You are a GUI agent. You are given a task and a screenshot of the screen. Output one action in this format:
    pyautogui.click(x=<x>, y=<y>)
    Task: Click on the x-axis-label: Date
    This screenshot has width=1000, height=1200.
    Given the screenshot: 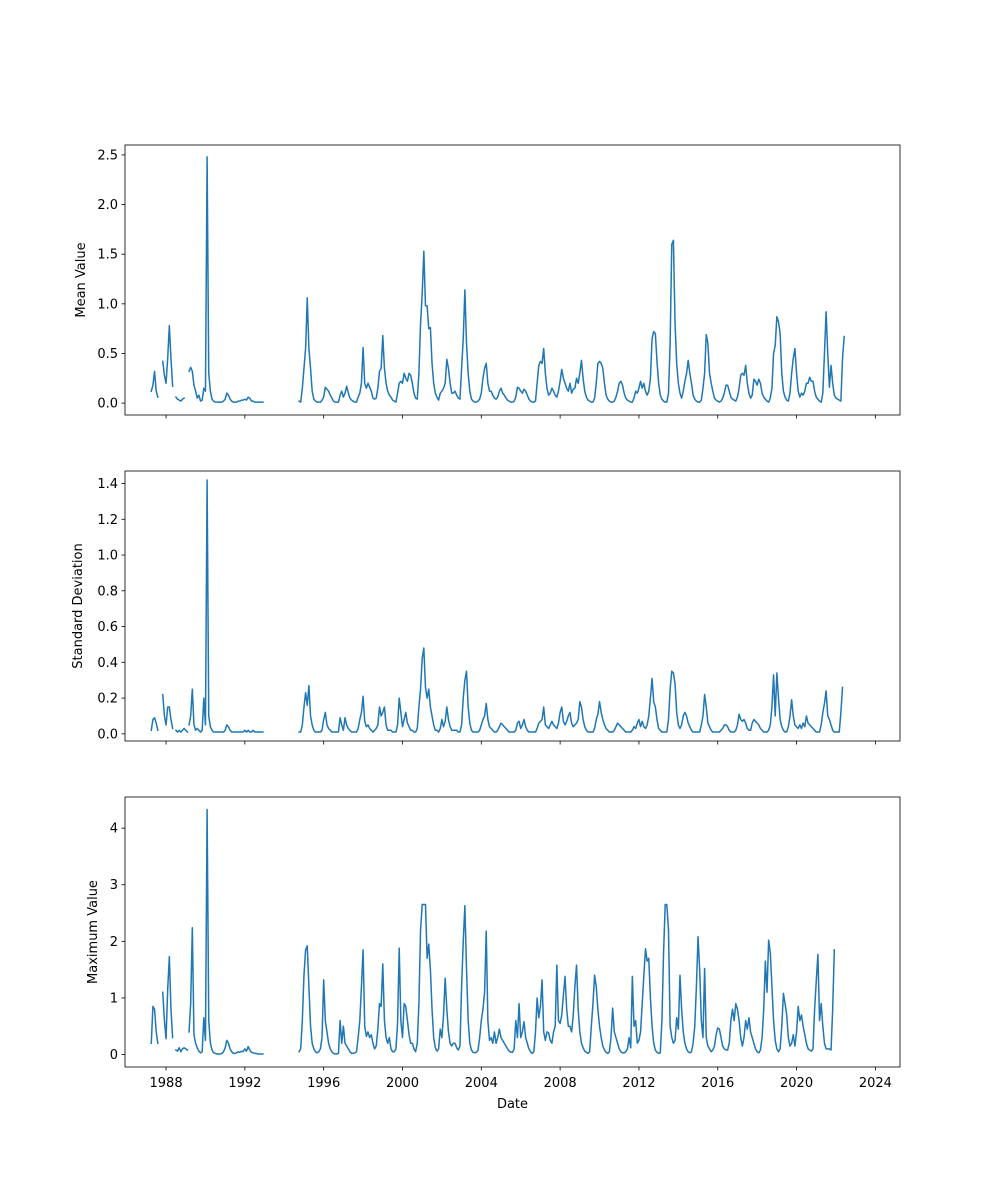 What is the action you would take?
    pyautogui.click(x=512, y=1104)
    